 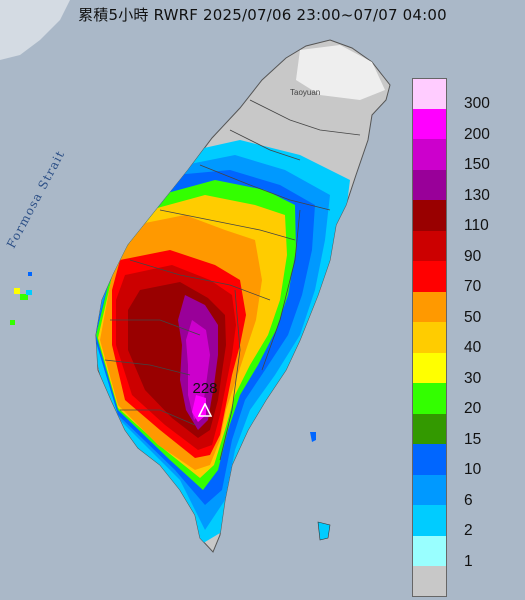 What do you see at coordinates (460, 247) in the screenshot?
I see `legend-item: 90` at bounding box center [460, 247].